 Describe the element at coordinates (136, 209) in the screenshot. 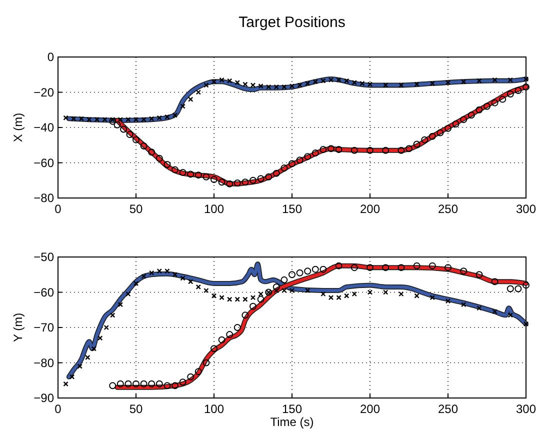

I see `x-tick-label: 50` at that location.